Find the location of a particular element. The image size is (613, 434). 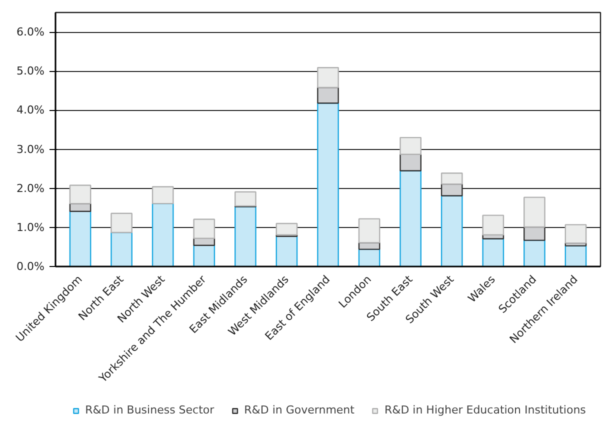

y-tick-label: 6.0% is located at coordinates (30, 32).